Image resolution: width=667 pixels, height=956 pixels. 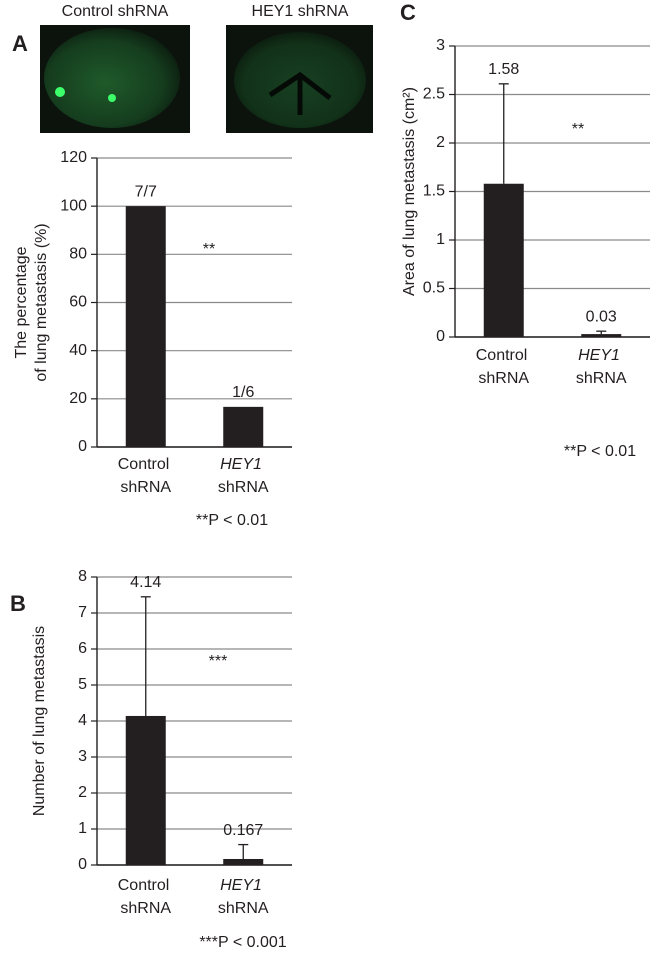 What do you see at coordinates (39, 721) in the screenshot?
I see `y-axis-label: Number of lung metastasis` at bounding box center [39, 721].